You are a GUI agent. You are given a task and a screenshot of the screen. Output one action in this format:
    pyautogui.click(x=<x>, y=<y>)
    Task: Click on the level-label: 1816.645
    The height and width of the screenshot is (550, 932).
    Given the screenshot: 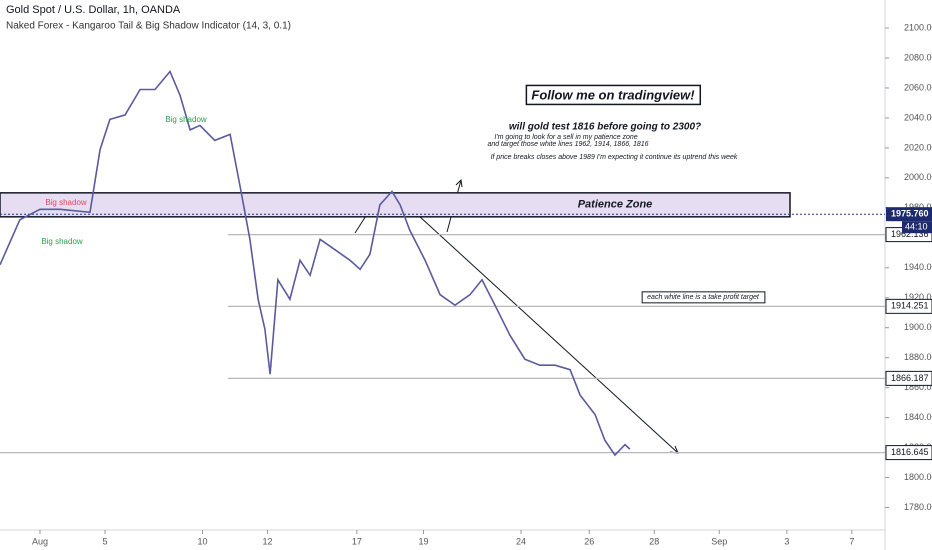 What is the action you would take?
    pyautogui.click(x=910, y=452)
    